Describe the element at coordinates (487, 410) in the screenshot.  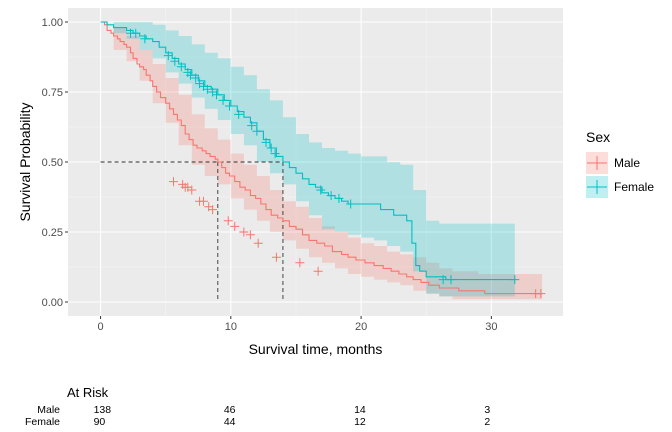
I see `risk-count: 3` at that location.